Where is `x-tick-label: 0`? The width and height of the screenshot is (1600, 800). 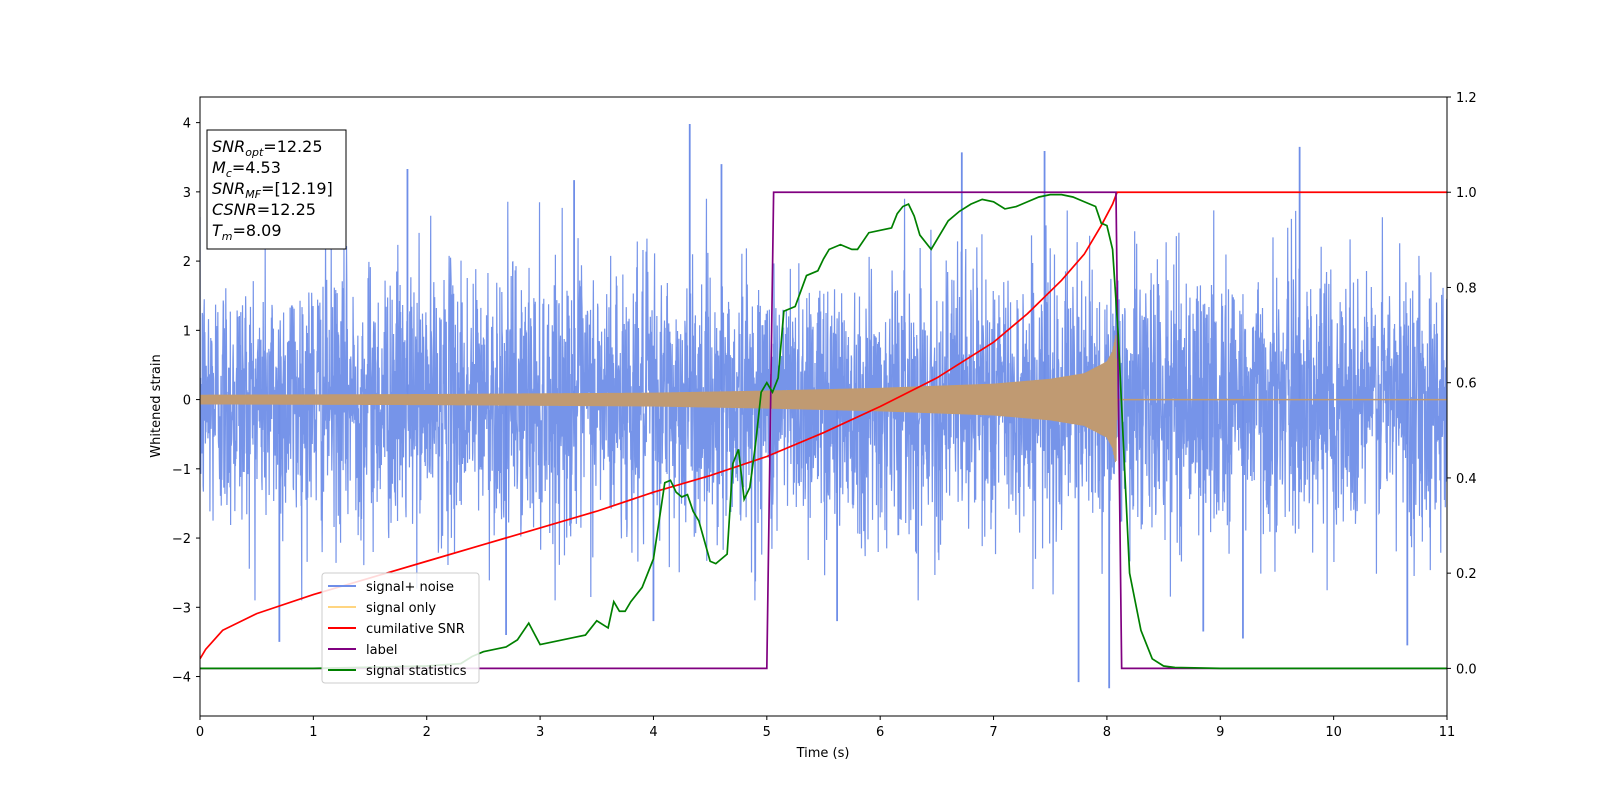 x-tick-label: 0 is located at coordinates (200, 732).